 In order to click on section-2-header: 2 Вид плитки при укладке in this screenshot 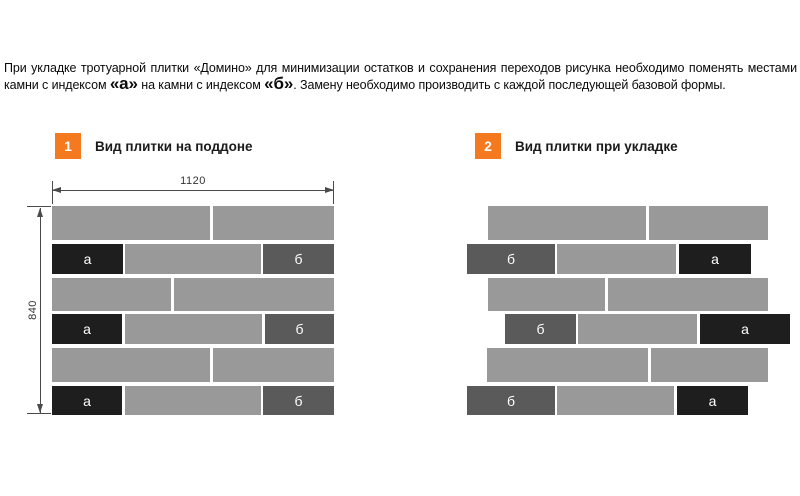, I will do `click(576, 146)`.